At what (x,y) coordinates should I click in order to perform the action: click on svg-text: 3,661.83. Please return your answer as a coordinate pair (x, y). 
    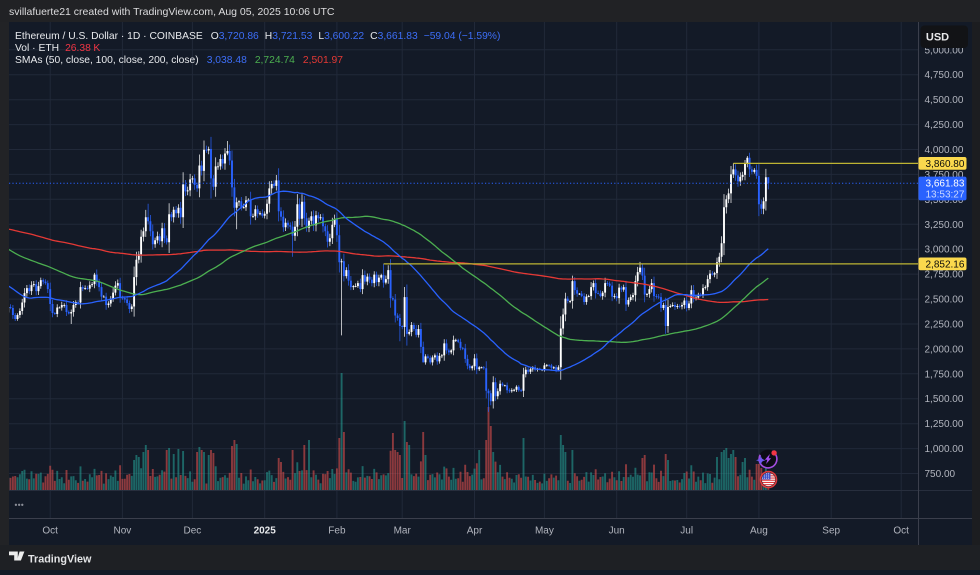
    Looking at the image, I should click on (945, 184).